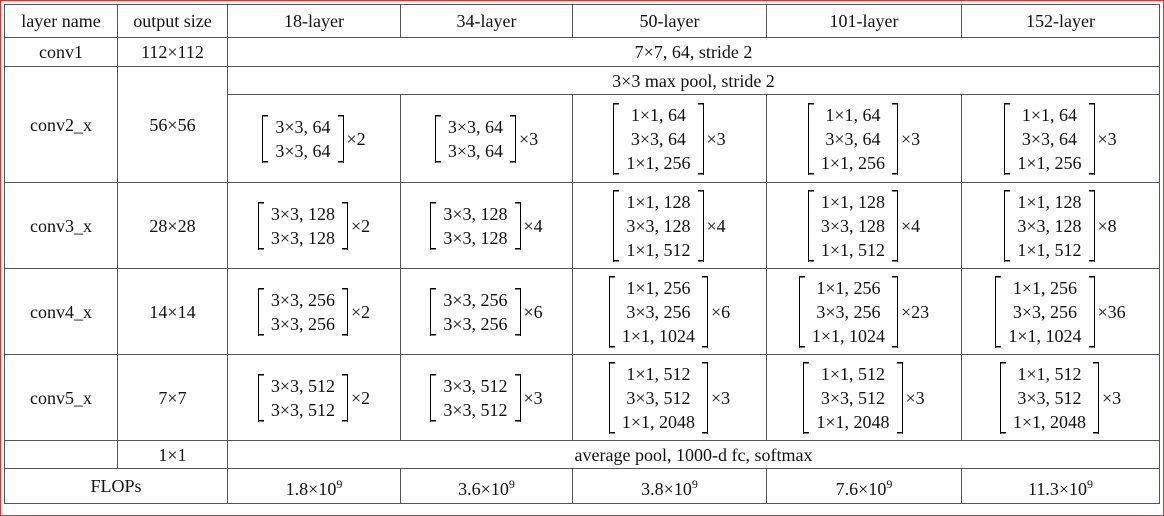  I want to click on layer-name: conv3_x, so click(61, 225).